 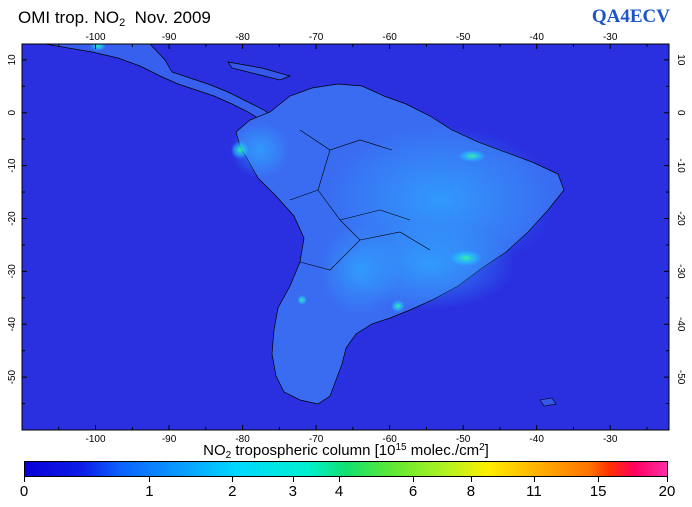 I want to click on caption-part-2: tropospheric column [10, so click(x=313, y=450).